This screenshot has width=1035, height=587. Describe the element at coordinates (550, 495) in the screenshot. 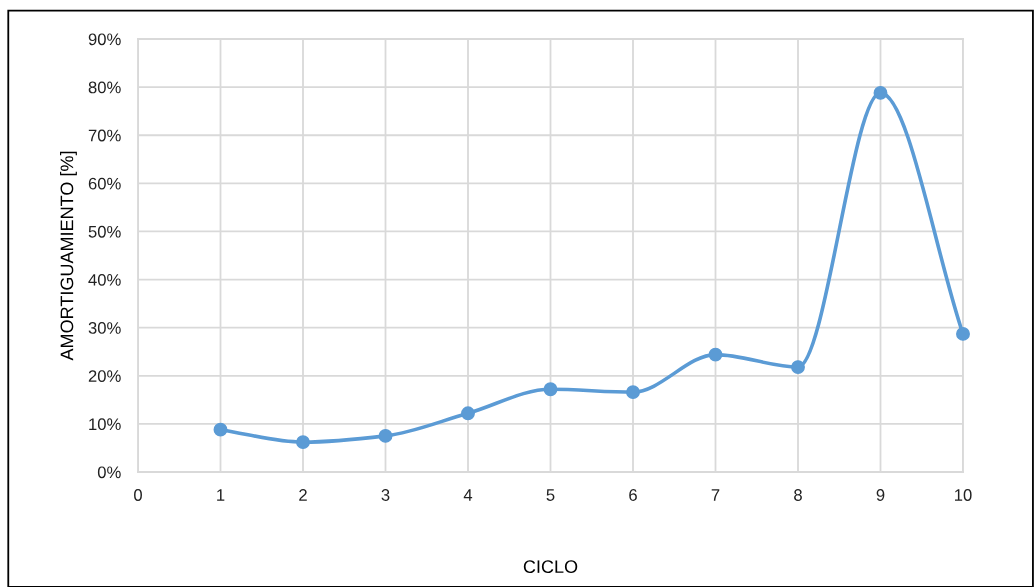

I see `x-tick-label: 5` at that location.